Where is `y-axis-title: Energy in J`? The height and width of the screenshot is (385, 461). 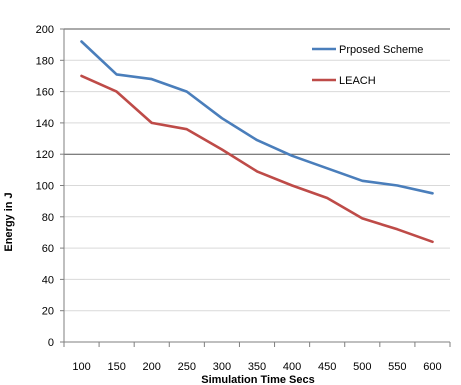
y-axis-title: Energy in J is located at coordinates (9, 221).